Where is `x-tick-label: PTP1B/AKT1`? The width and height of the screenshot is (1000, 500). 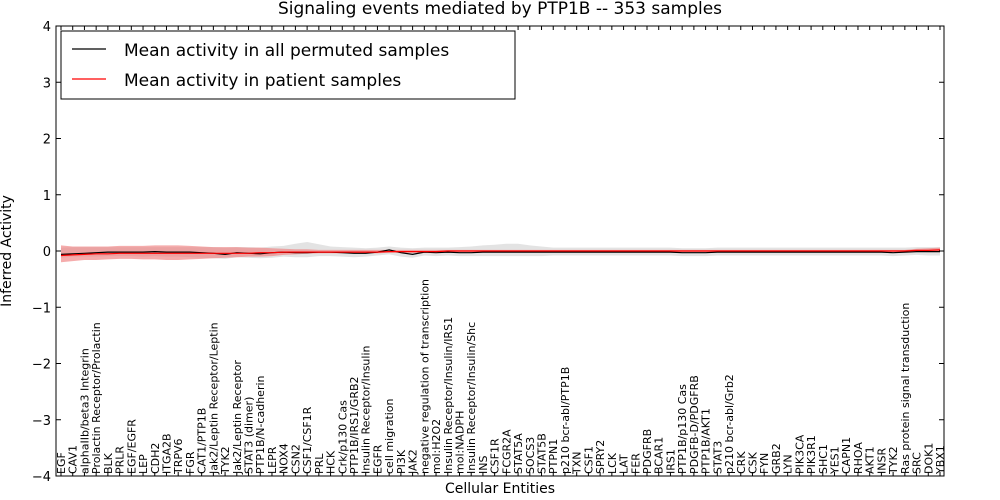
x-tick-label: PTP1B/AKT1 is located at coordinates (706, 441).